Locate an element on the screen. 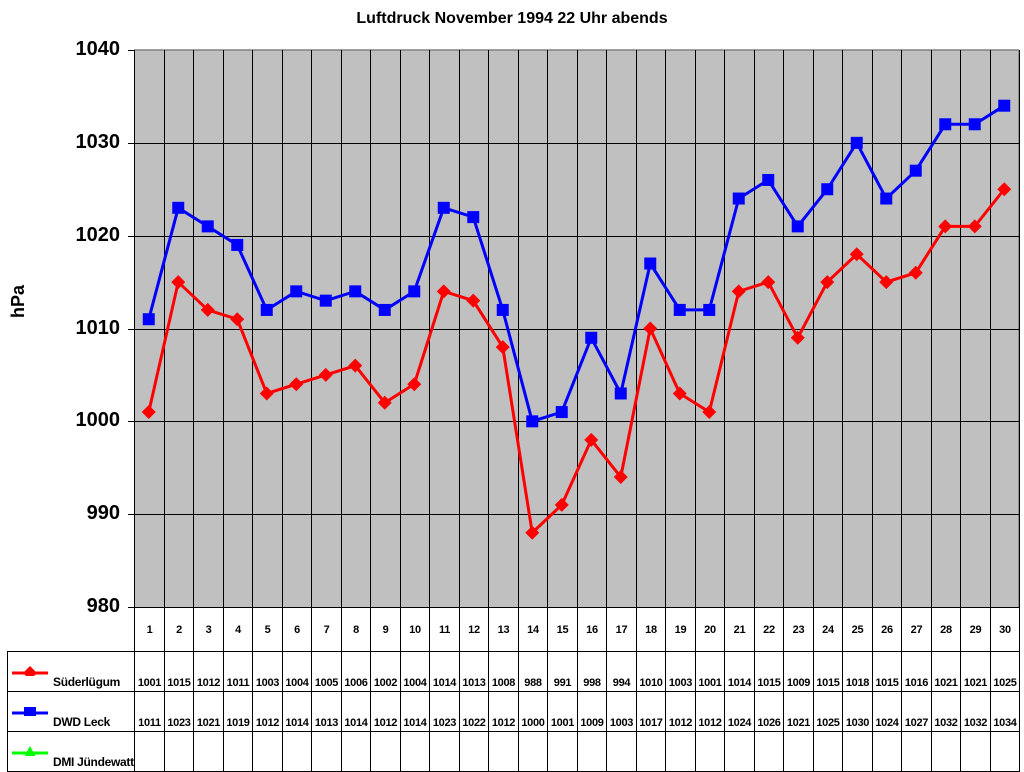 The height and width of the screenshot is (772, 1024). legend-entry: DMI Jündewatt is located at coordinates (71, 751).